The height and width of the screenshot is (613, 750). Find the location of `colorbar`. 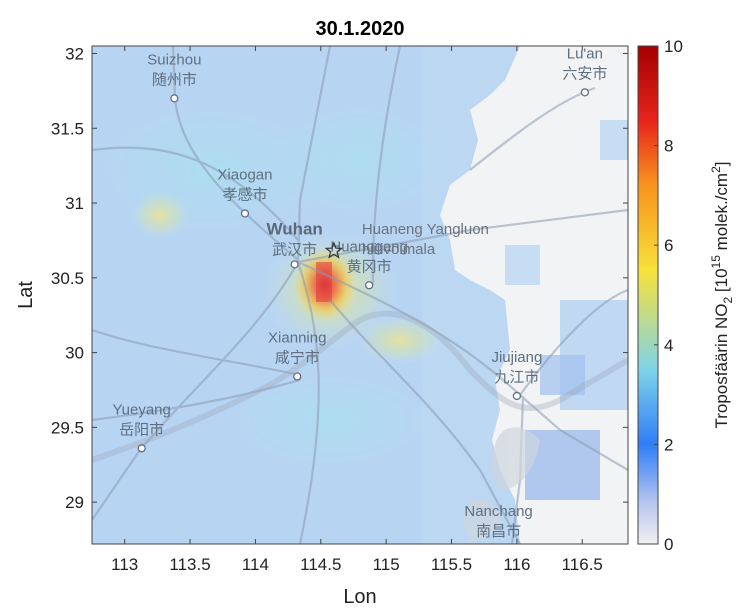

colorbar is located at coordinates (648, 295).